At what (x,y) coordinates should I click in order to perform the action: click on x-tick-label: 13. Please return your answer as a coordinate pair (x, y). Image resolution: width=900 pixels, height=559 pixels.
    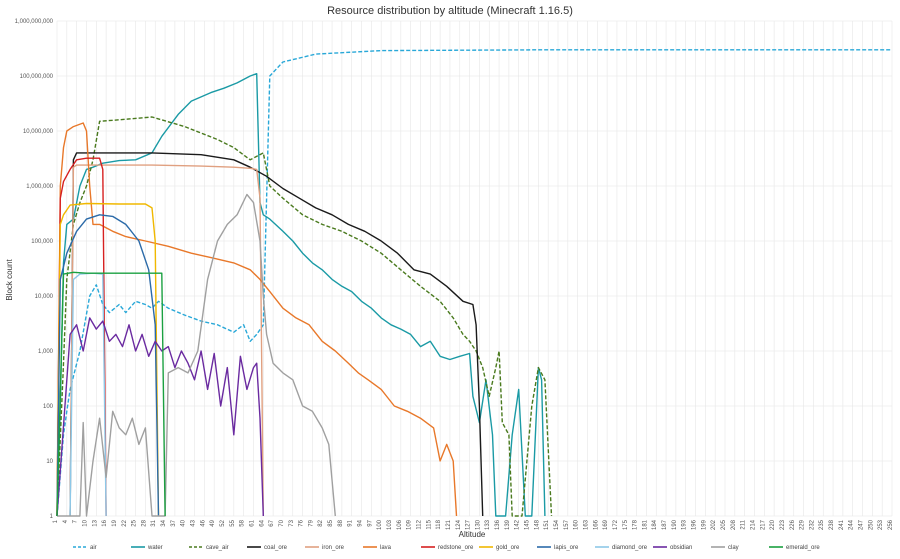
    Looking at the image, I should click on (95, 522).